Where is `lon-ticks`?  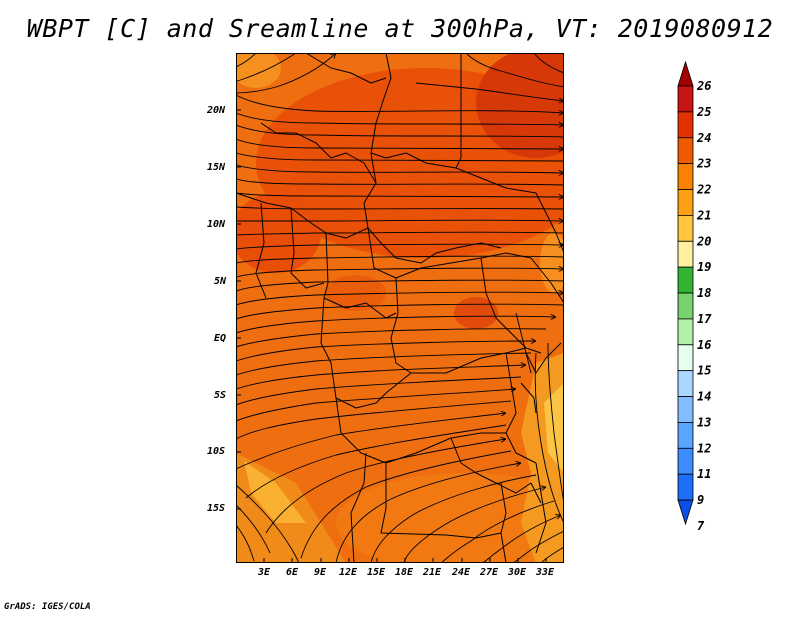
lon-ticks is located at coordinates (405, 560).